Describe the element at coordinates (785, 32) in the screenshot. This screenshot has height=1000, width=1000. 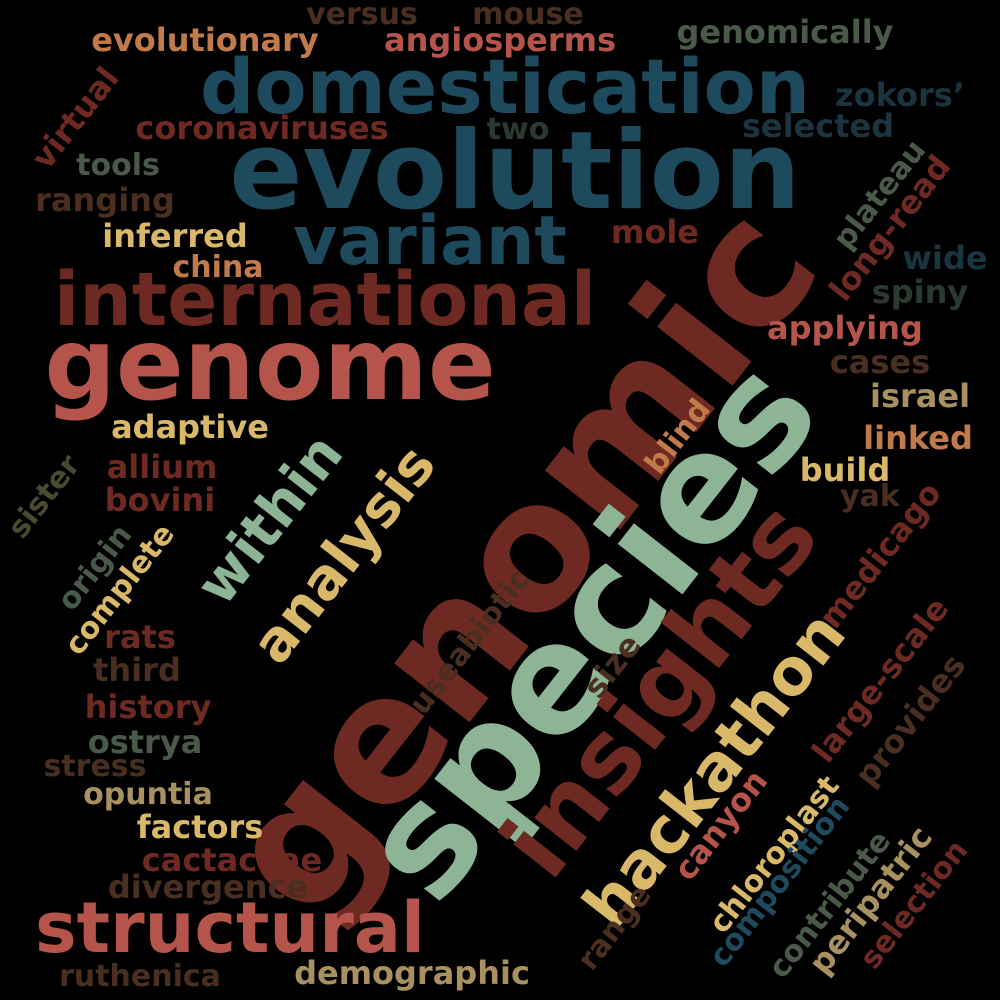
I see `word-genomically: genomically` at that location.